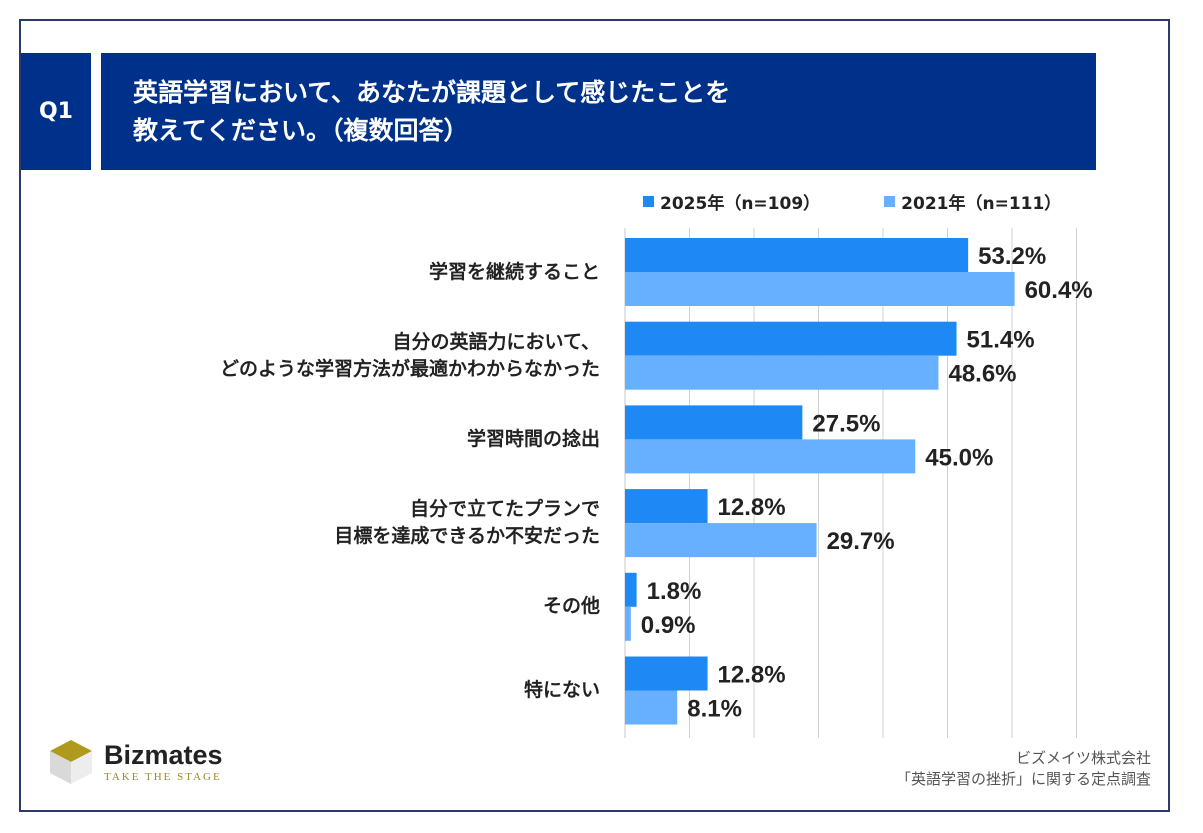 This screenshot has height=833, width=1203. Describe the element at coordinates (1023, 769) in the screenshot. I see `source-note: ビズメイツ株式会社 「英語学習の挫折」に関する定点調査` at that location.